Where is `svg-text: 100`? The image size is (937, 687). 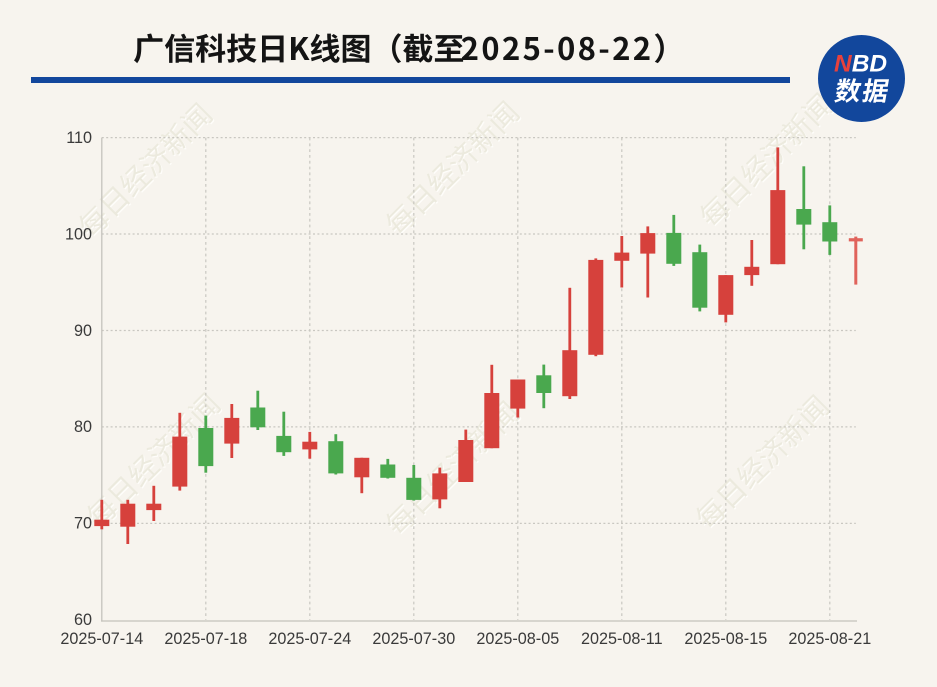
svg-text: 100 is located at coordinates (78, 234).